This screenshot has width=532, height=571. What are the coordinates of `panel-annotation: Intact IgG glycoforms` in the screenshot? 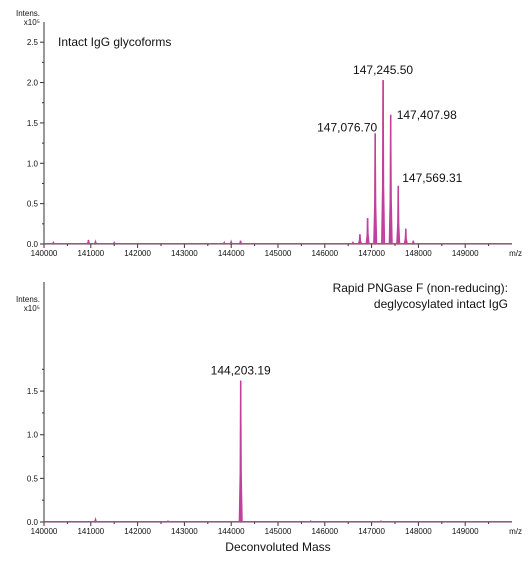 It's located at (114, 42).